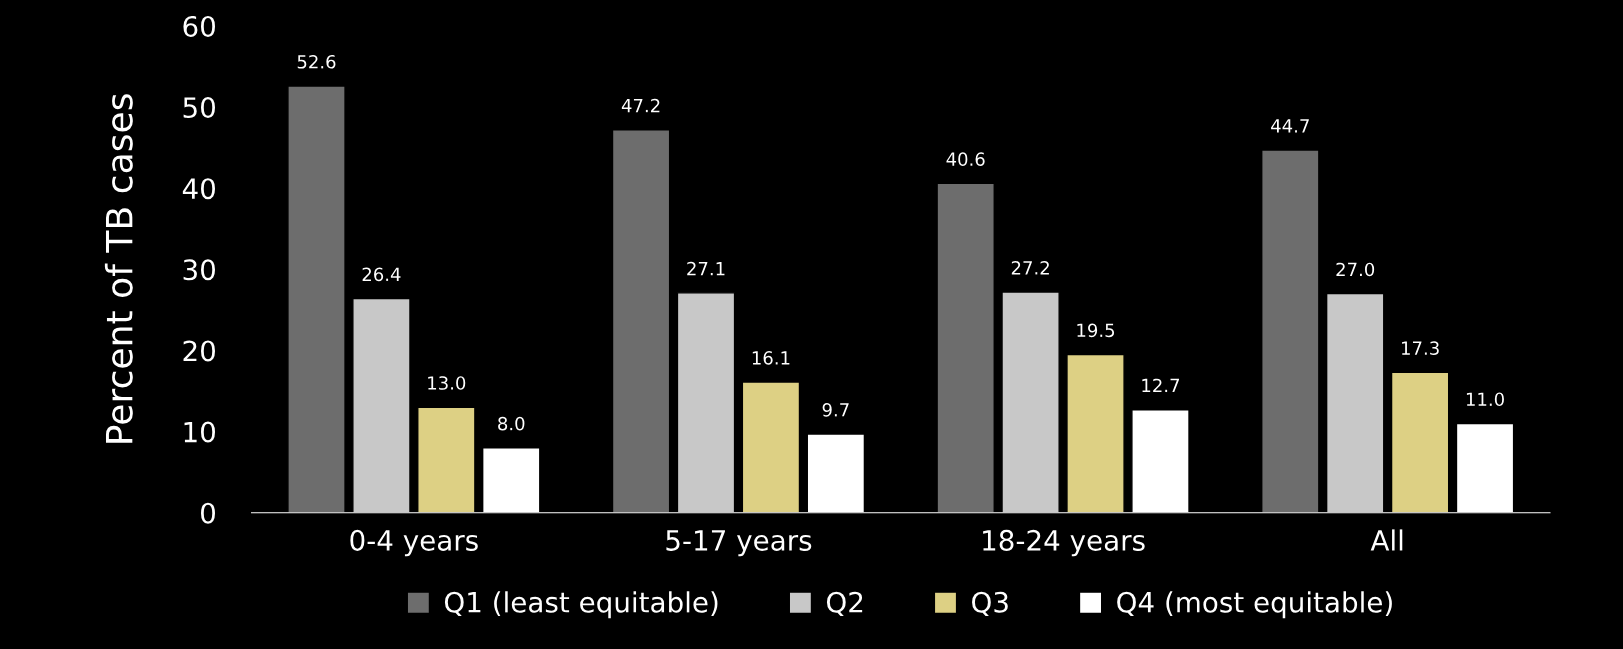 This screenshot has height=649, width=1623. I want to click on legend-label: Q2, so click(844, 603).